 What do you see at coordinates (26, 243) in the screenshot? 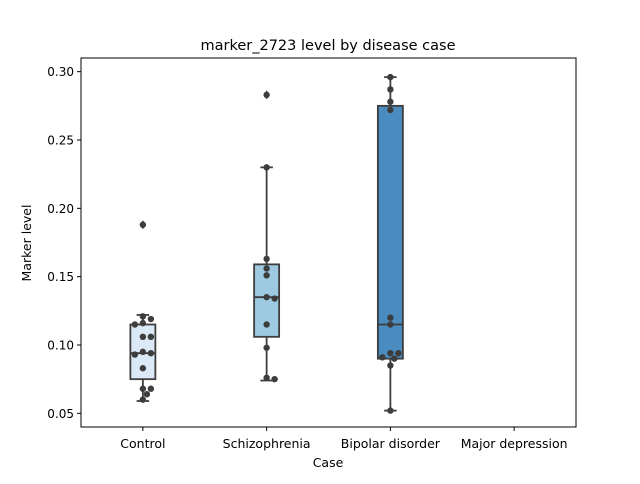
I see `y-axis-label: Marker level` at bounding box center [26, 243].